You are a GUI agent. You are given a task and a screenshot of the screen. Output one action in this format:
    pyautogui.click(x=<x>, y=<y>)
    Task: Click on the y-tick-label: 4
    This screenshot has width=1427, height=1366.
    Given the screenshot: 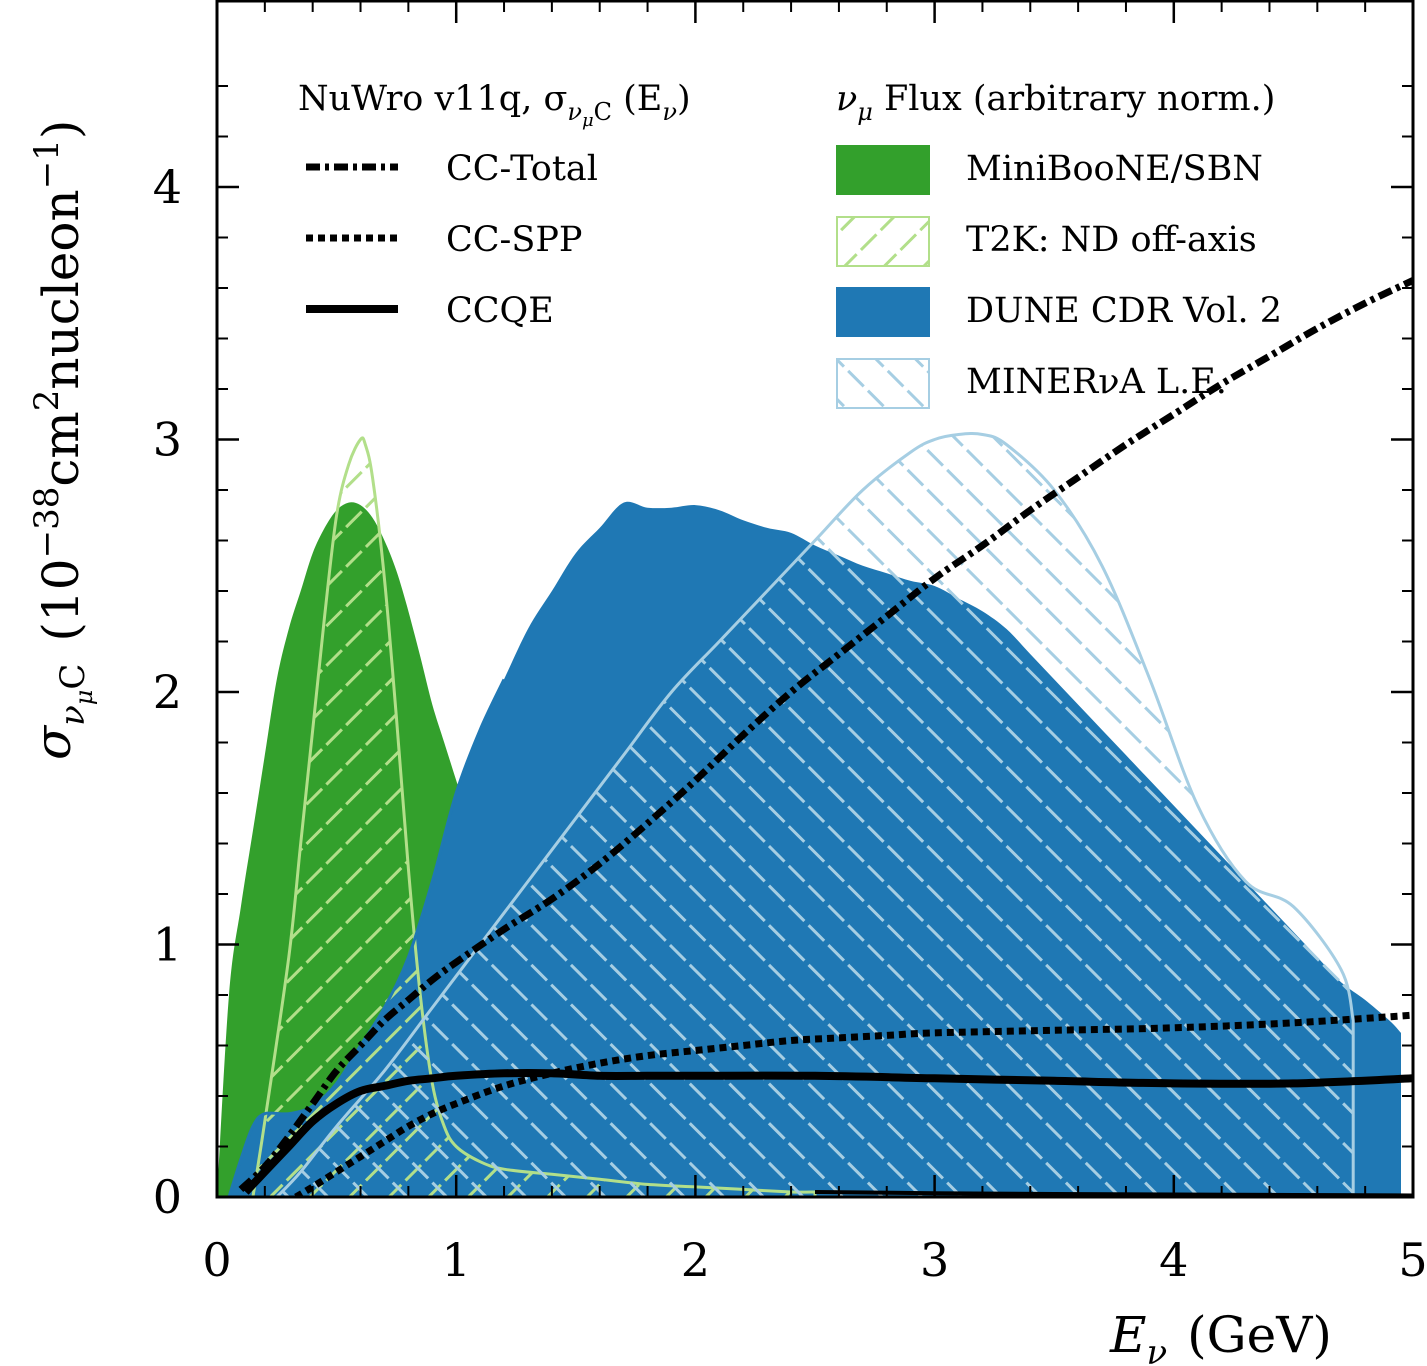 What is the action you would take?
    pyautogui.click(x=167, y=187)
    